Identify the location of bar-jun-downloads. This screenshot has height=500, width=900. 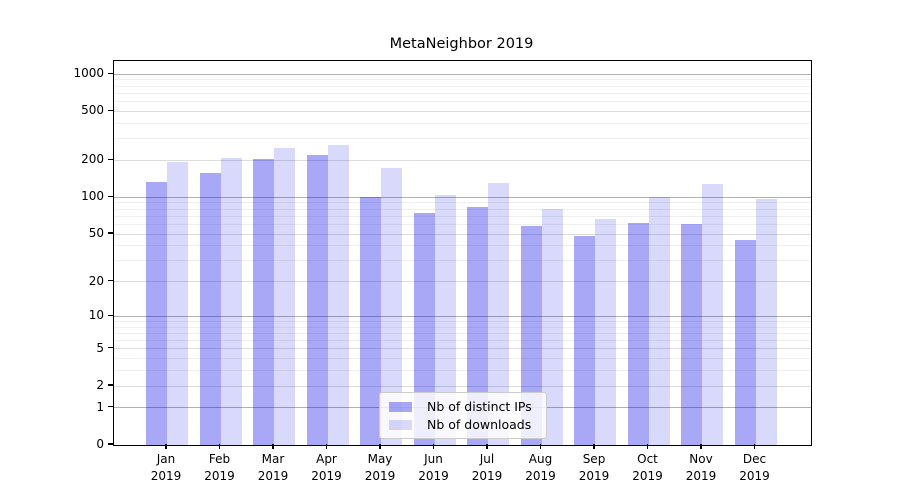
(445, 320).